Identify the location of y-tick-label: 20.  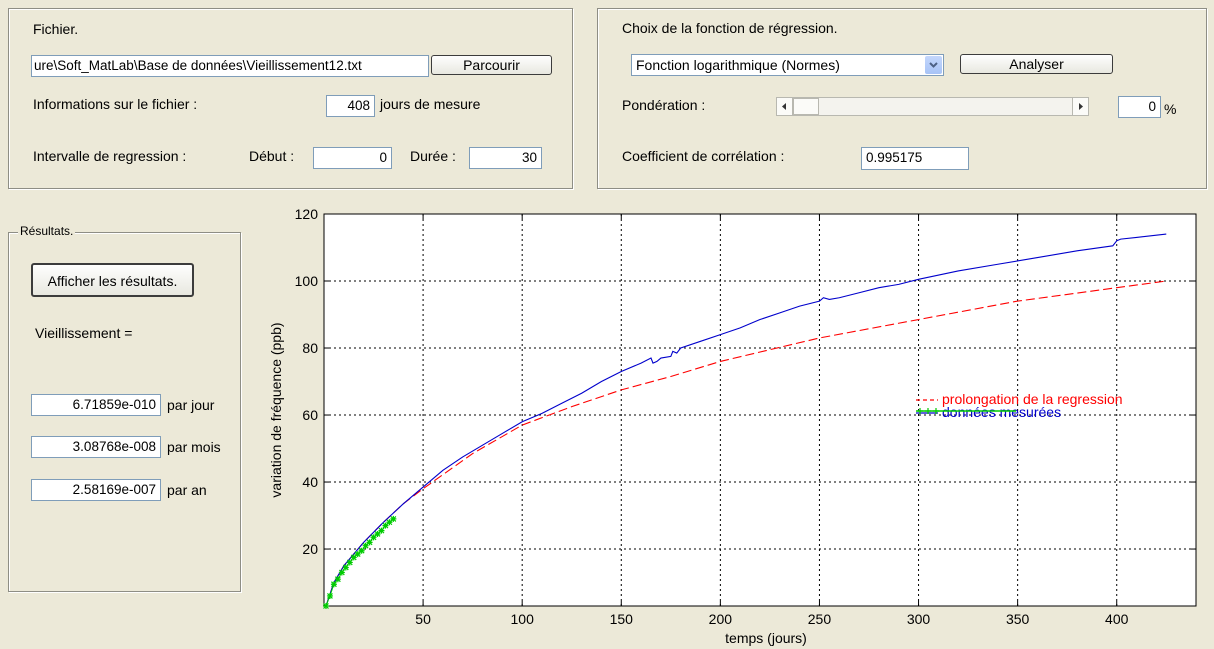
(310, 549).